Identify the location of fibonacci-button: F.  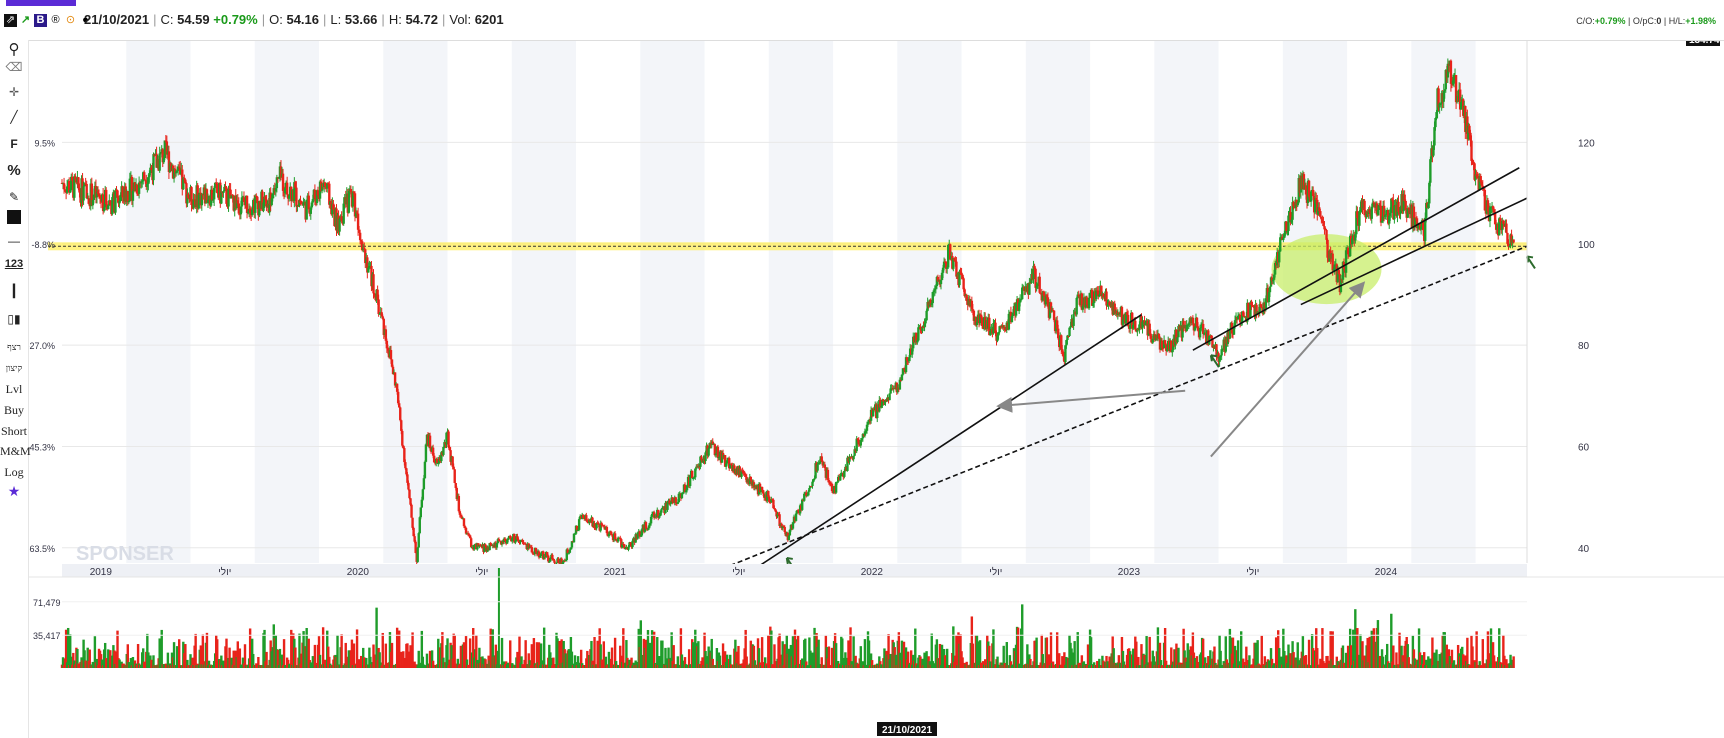
(14, 144).